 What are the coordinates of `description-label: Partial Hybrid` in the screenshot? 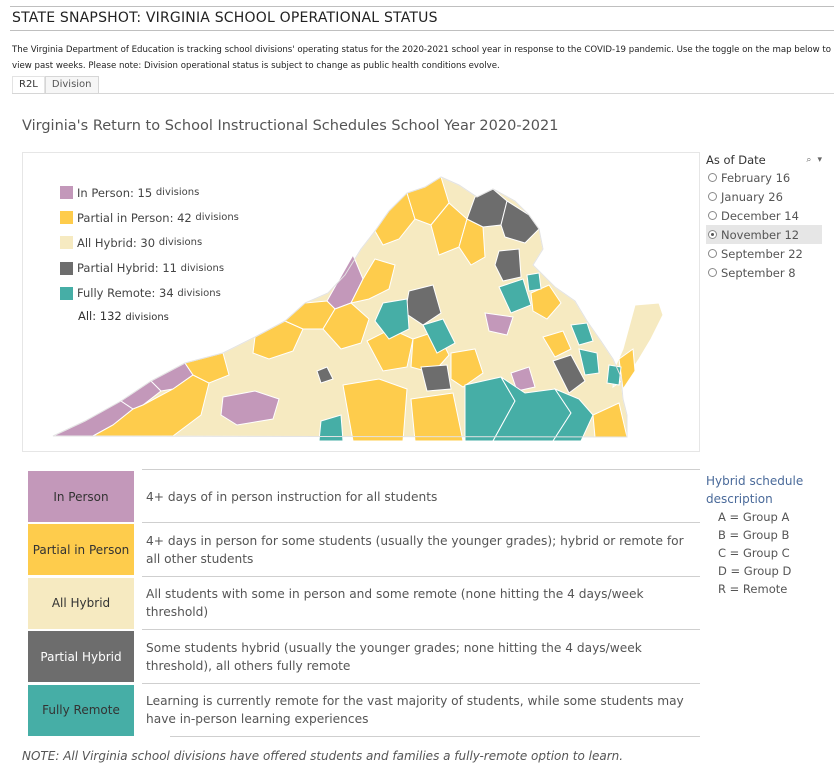 It's located at (81, 657).